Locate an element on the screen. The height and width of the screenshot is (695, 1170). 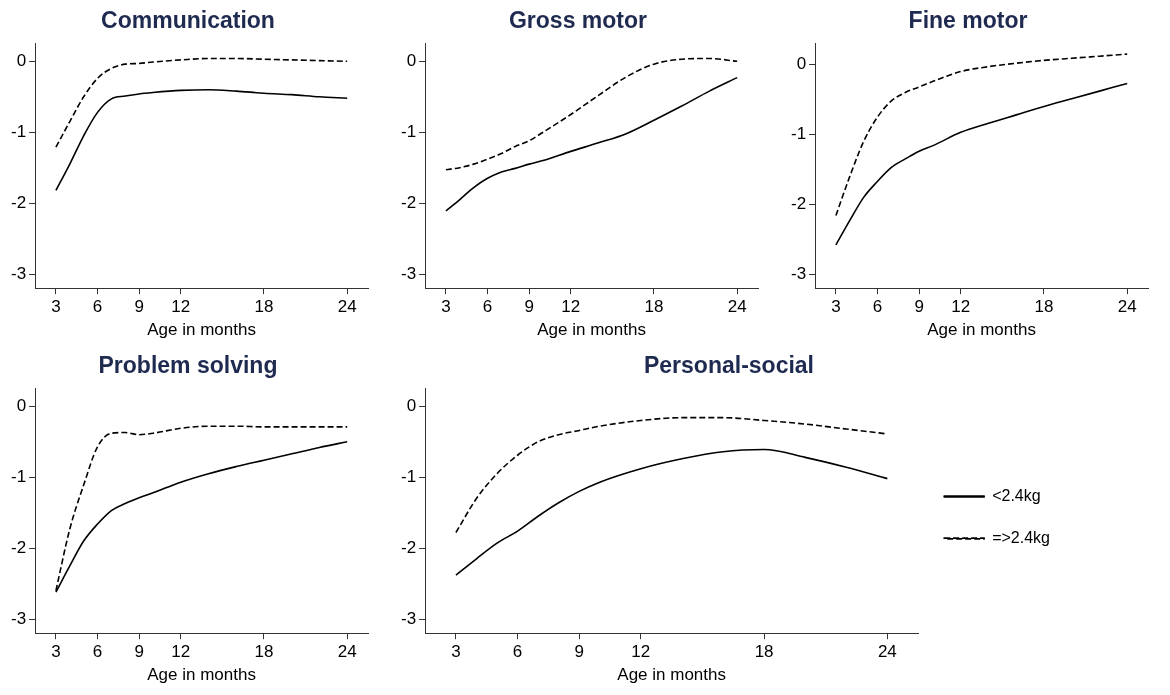
chart-title: Problem solving is located at coordinates (188, 365).